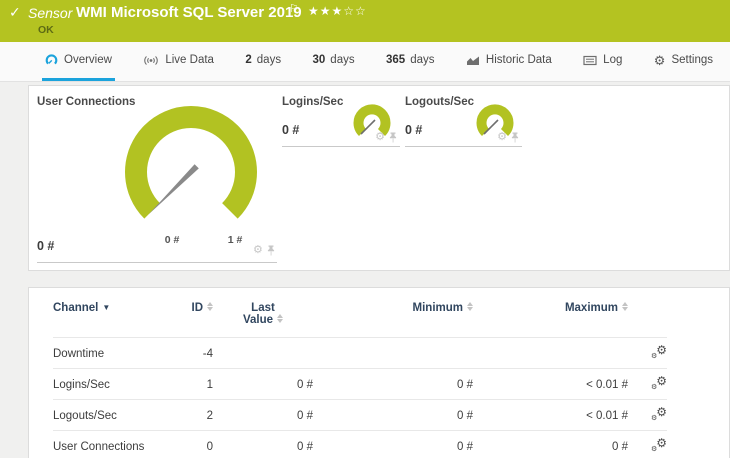  I want to click on gauge-scale-max: 1 #, so click(235, 240).